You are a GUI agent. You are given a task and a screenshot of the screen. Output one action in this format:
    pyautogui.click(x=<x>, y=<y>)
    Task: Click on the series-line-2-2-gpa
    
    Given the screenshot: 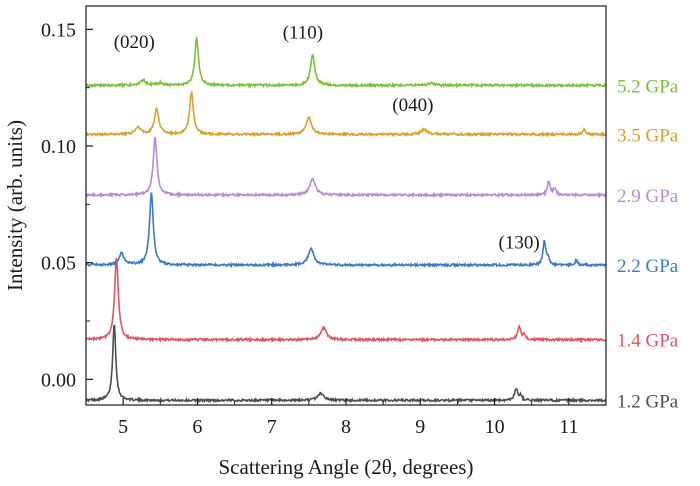 What is the action you would take?
    pyautogui.click(x=345, y=230)
    